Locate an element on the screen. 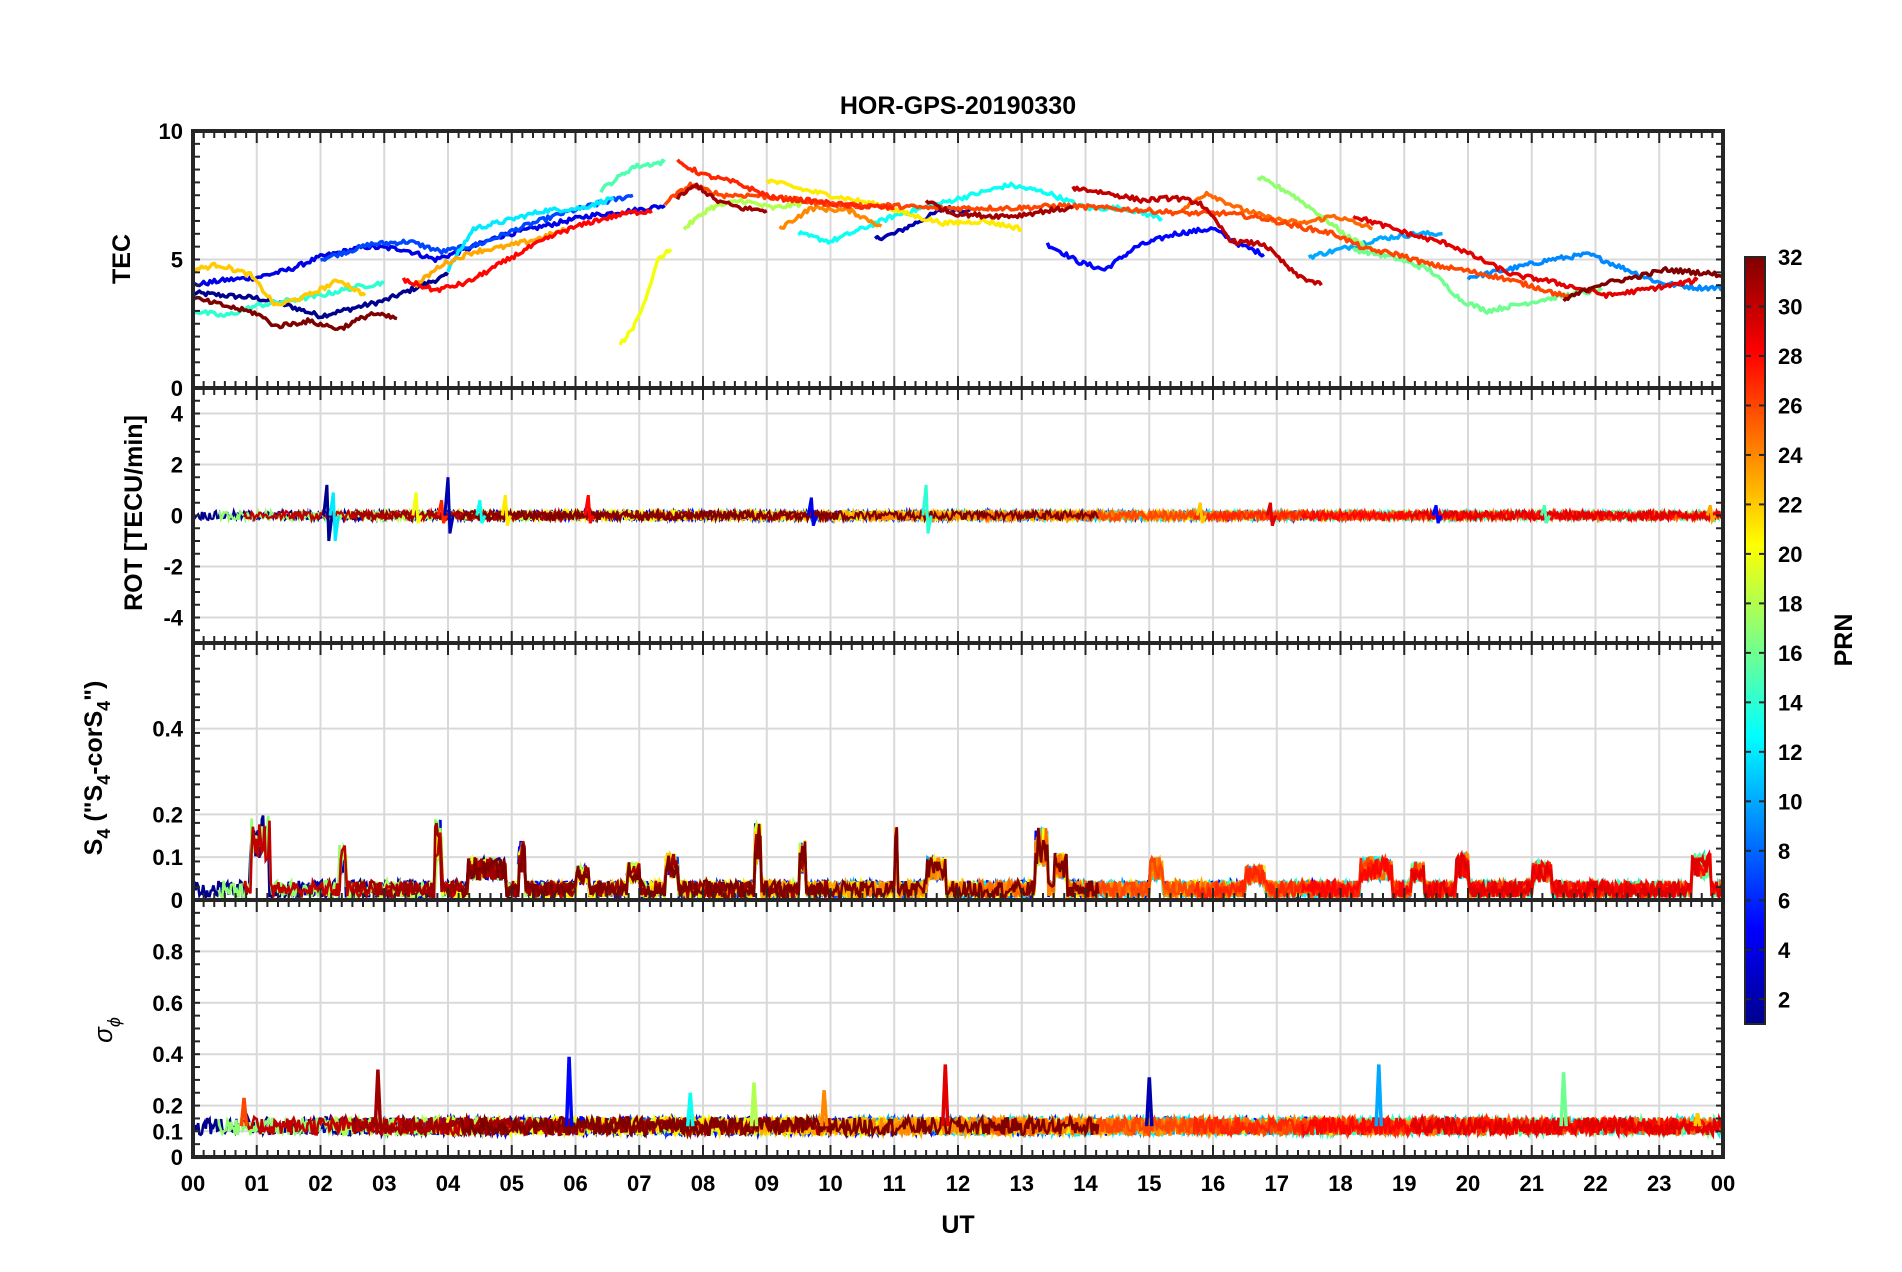  s4-label-open: ("S is located at coordinates (94, 807).